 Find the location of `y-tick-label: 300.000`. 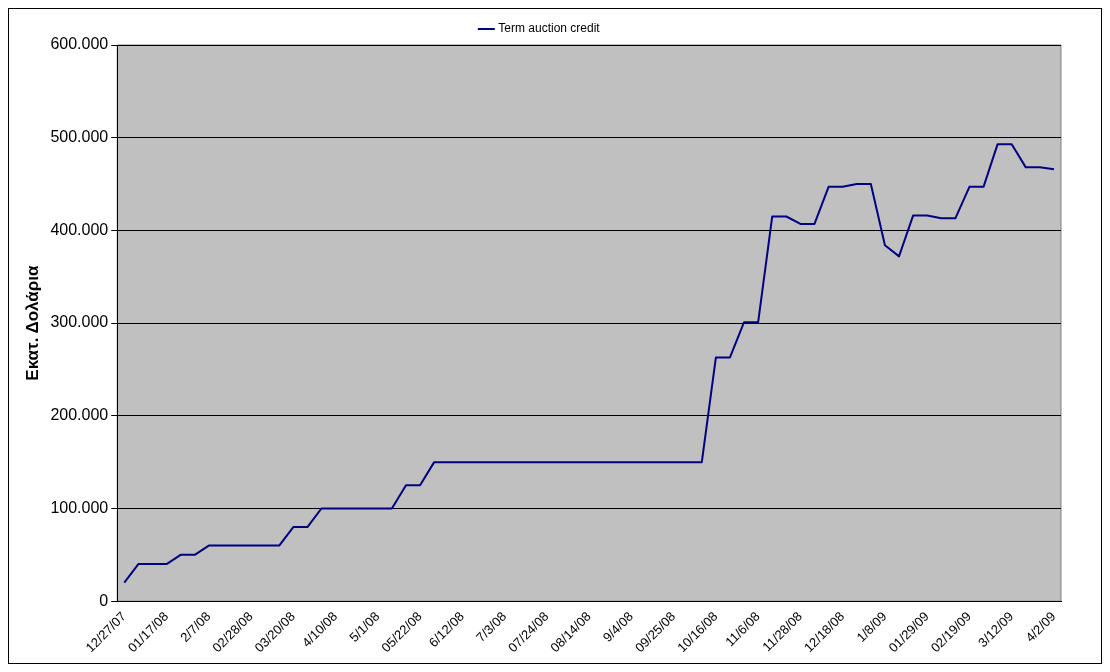

y-tick-label: 300.000 is located at coordinates (79, 322).